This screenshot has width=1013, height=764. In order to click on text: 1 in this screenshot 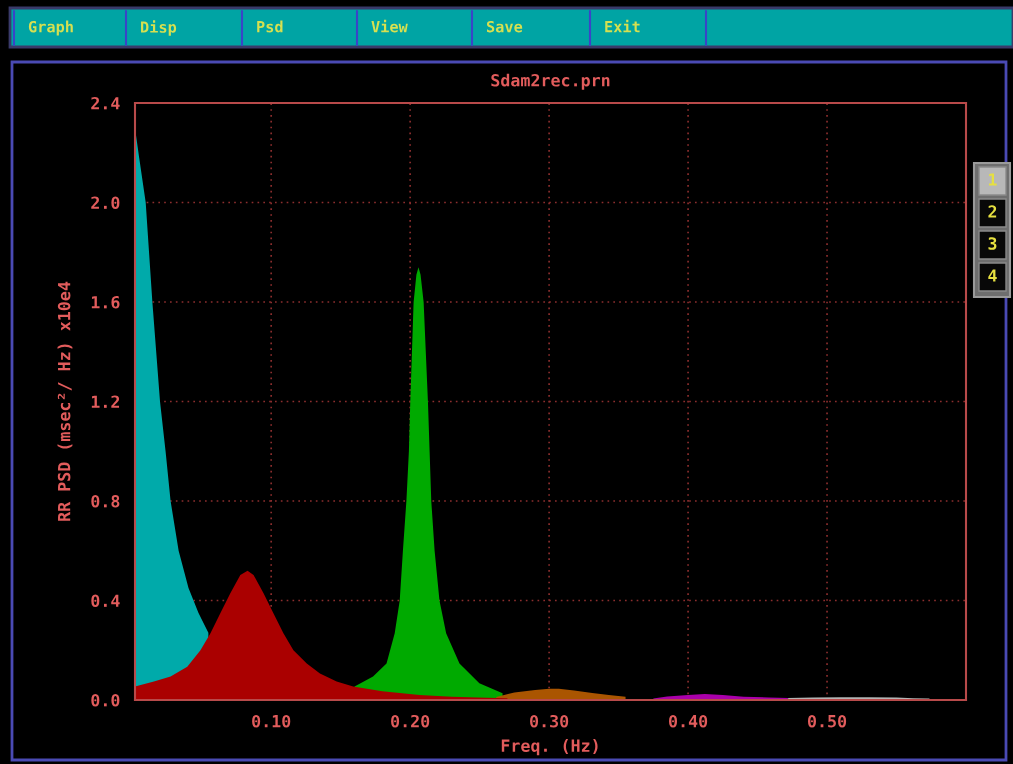, I will do `click(993, 179)`.